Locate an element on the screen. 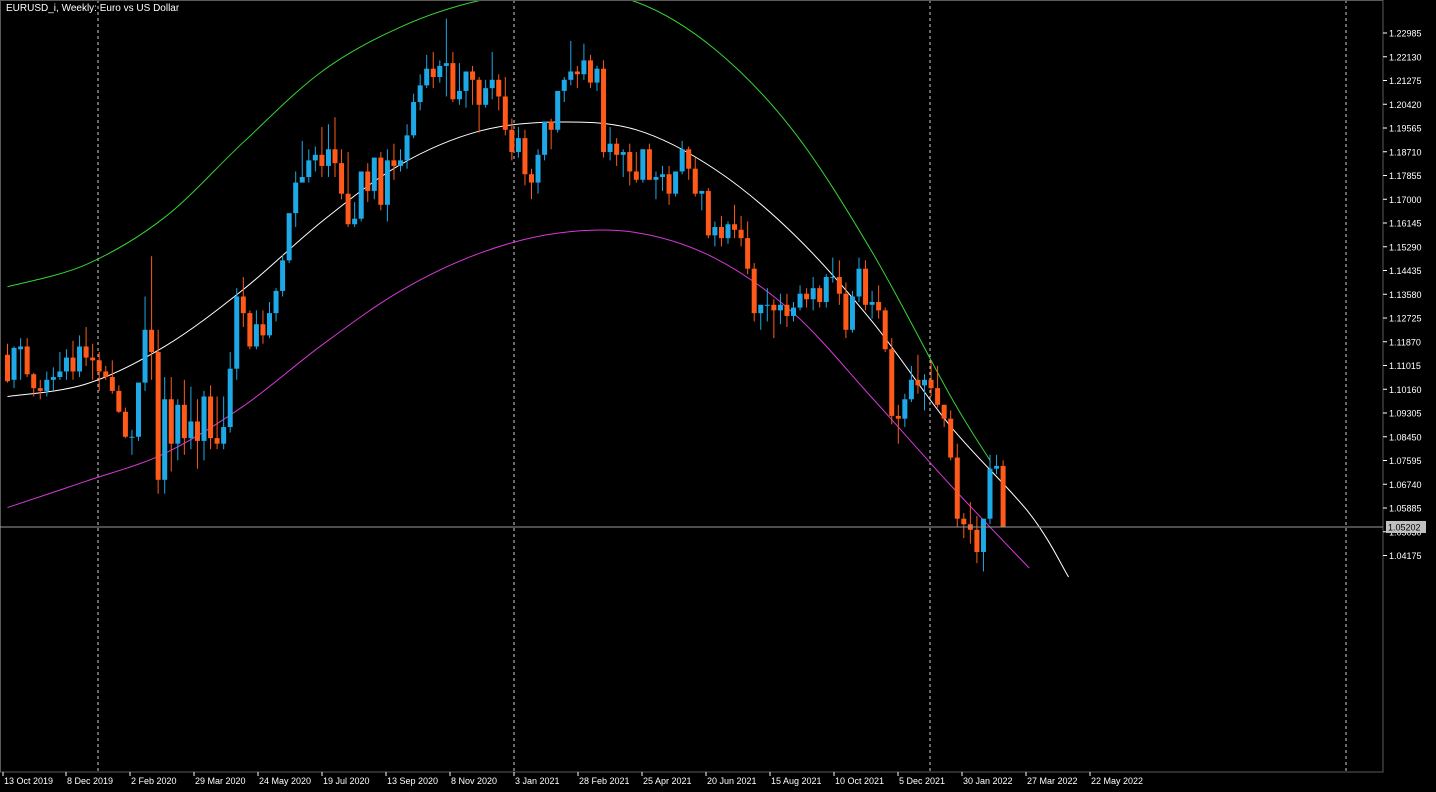  x-tick-label: 2 Feb 2020 is located at coordinates (154, 781).